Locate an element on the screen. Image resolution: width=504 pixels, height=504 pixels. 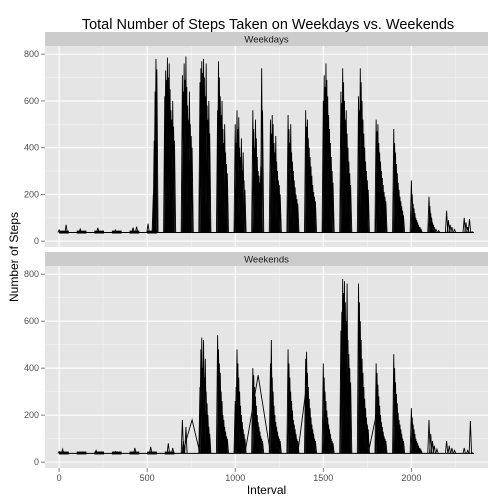
strip-label-weekdays: Weekdays is located at coordinates (266, 40).